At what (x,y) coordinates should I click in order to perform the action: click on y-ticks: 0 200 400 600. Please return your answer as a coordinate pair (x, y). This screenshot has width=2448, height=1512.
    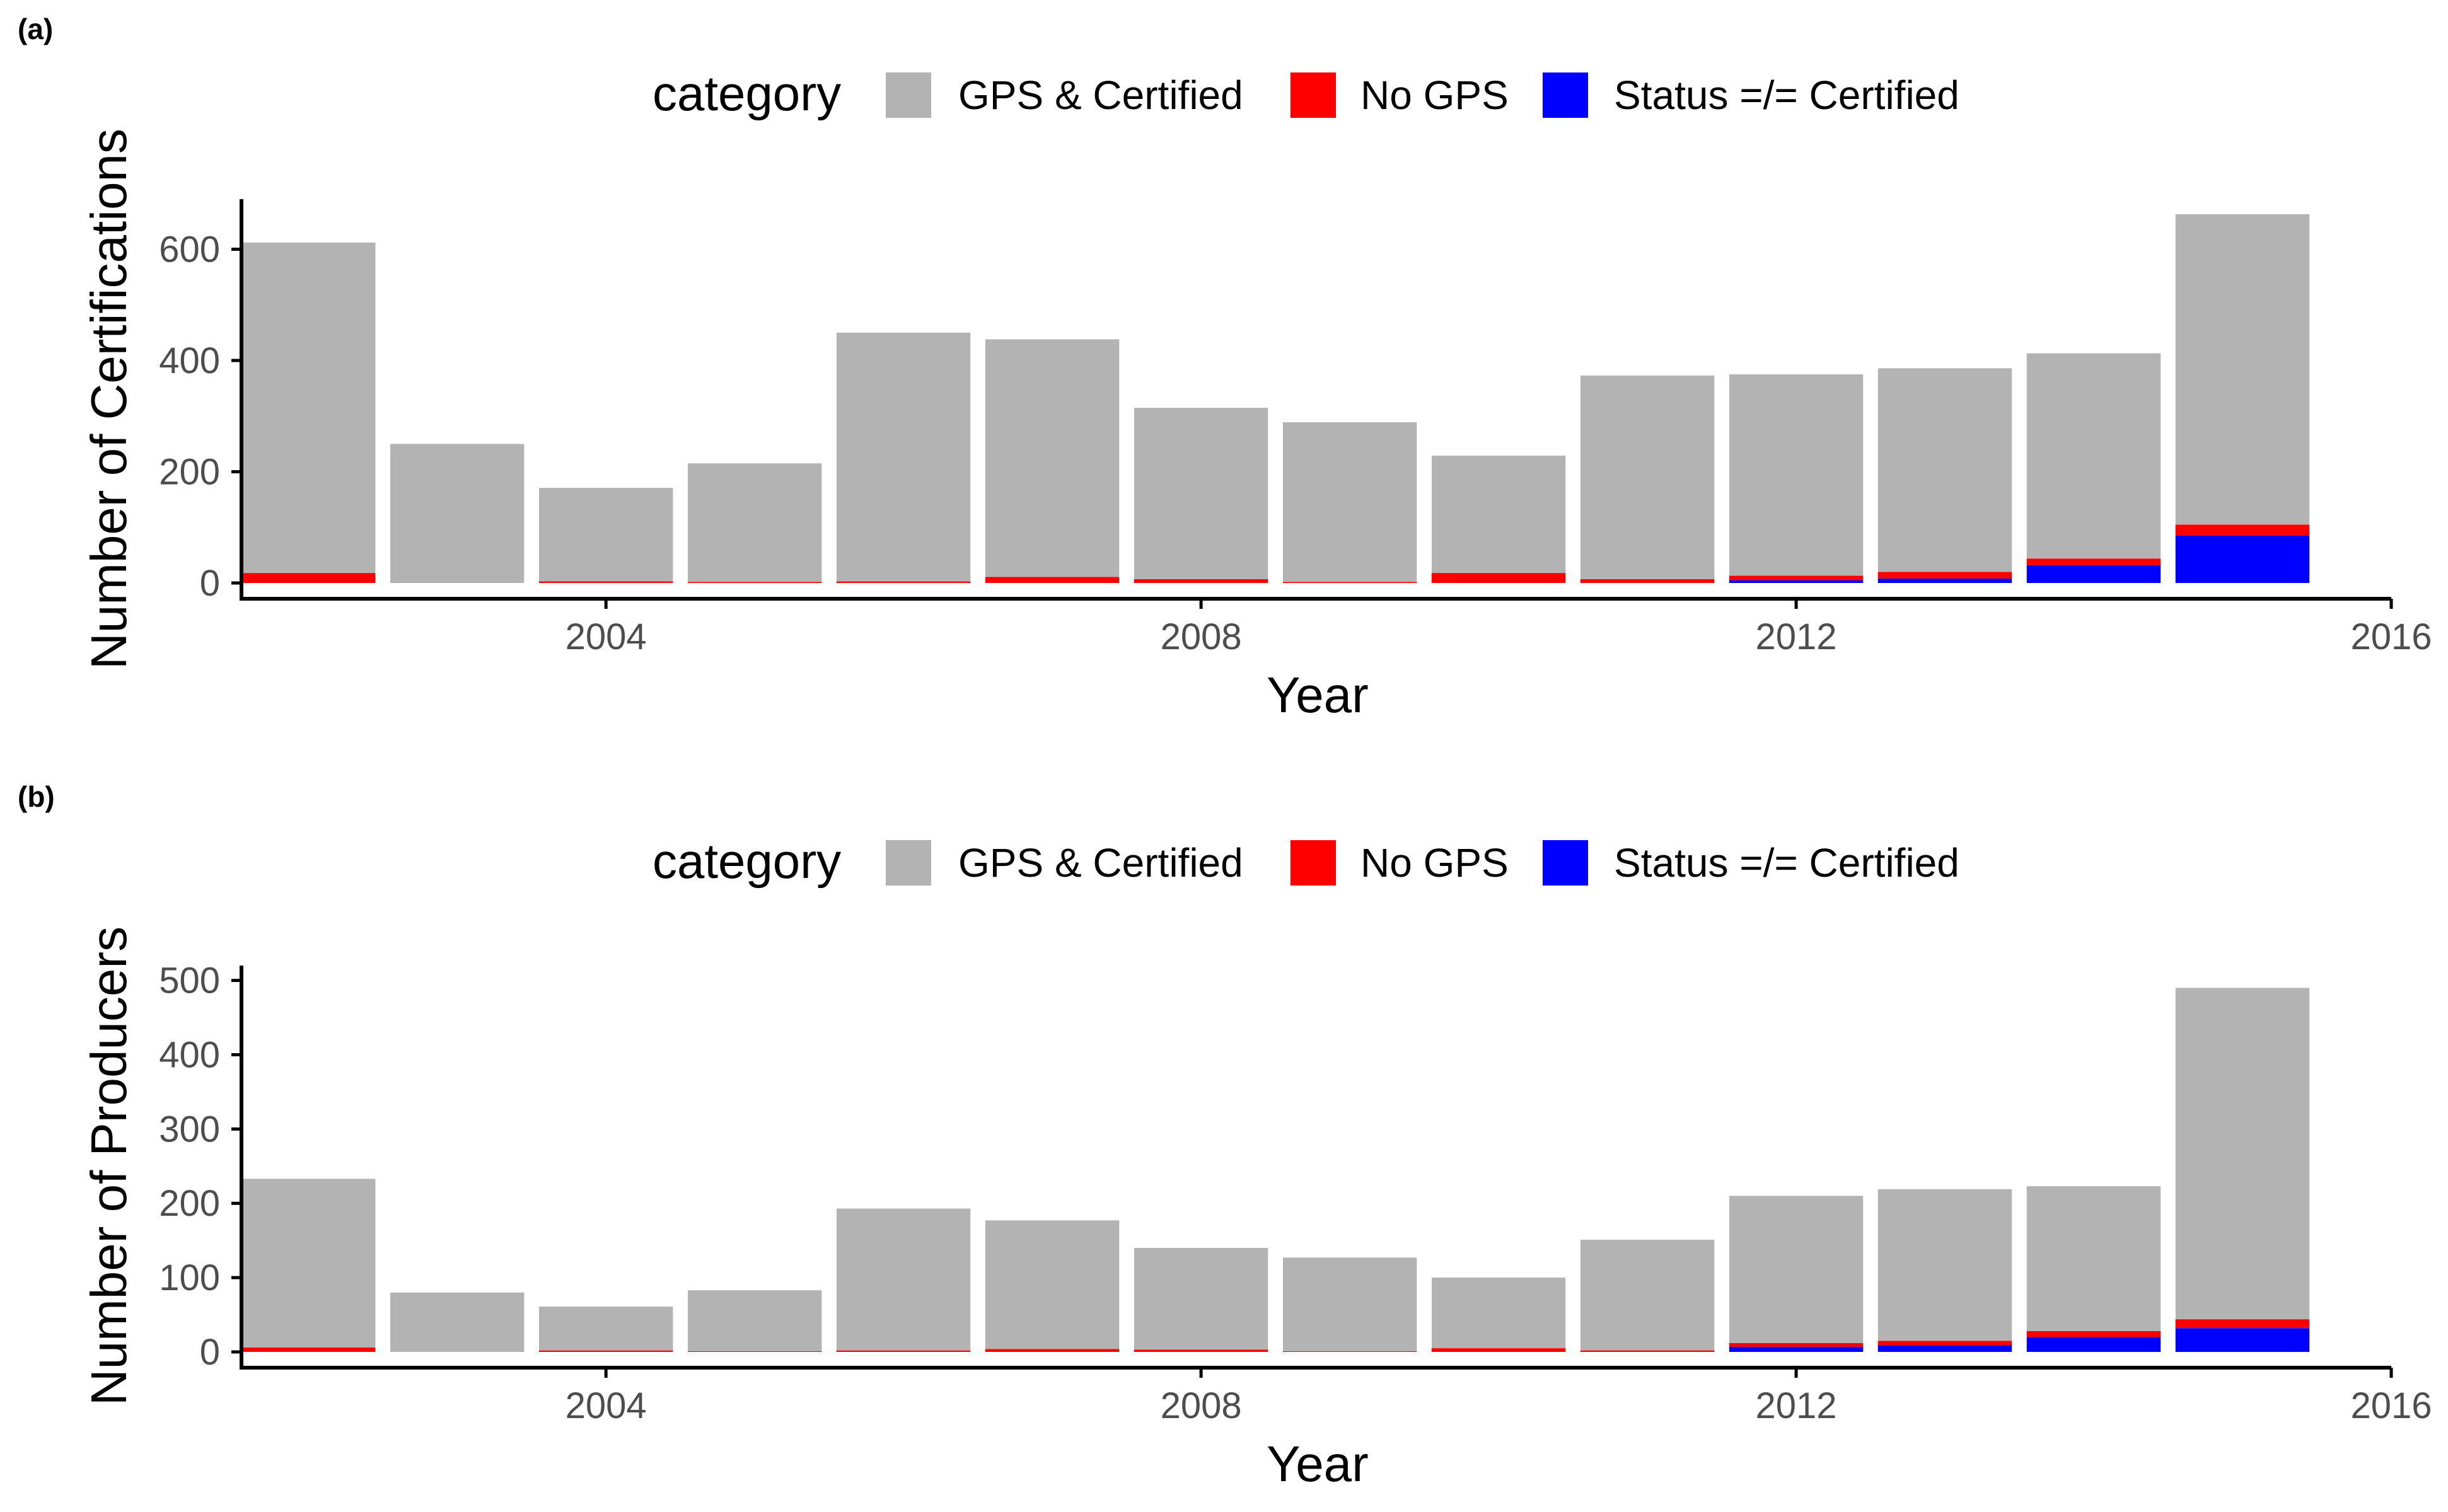
    Looking at the image, I should click on (200, 416).